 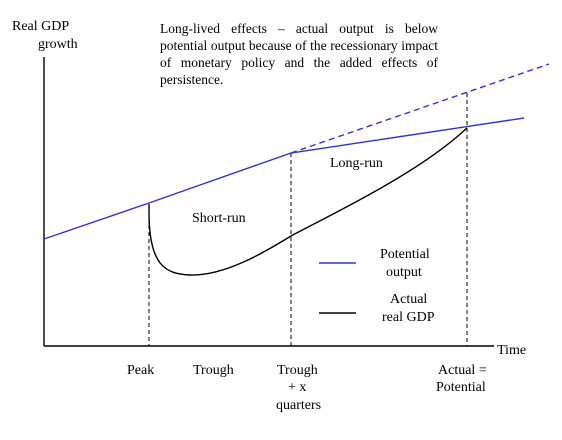 I want to click on tick-trough: Trough, so click(x=213, y=370).